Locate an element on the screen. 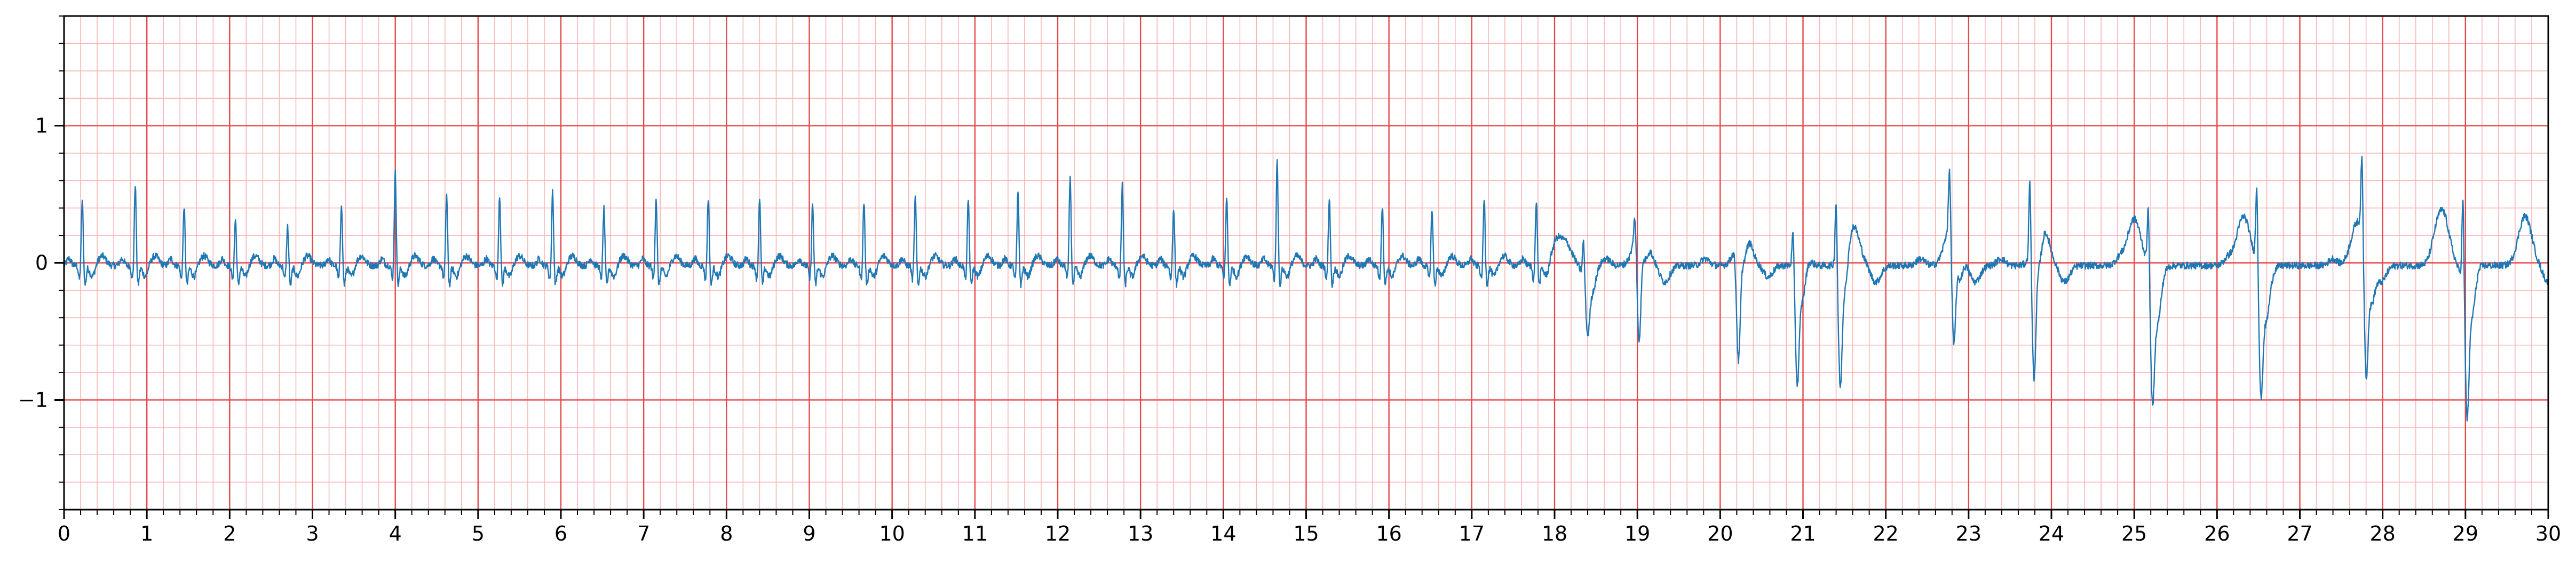  x-tick-label: 15 is located at coordinates (1306, 533).